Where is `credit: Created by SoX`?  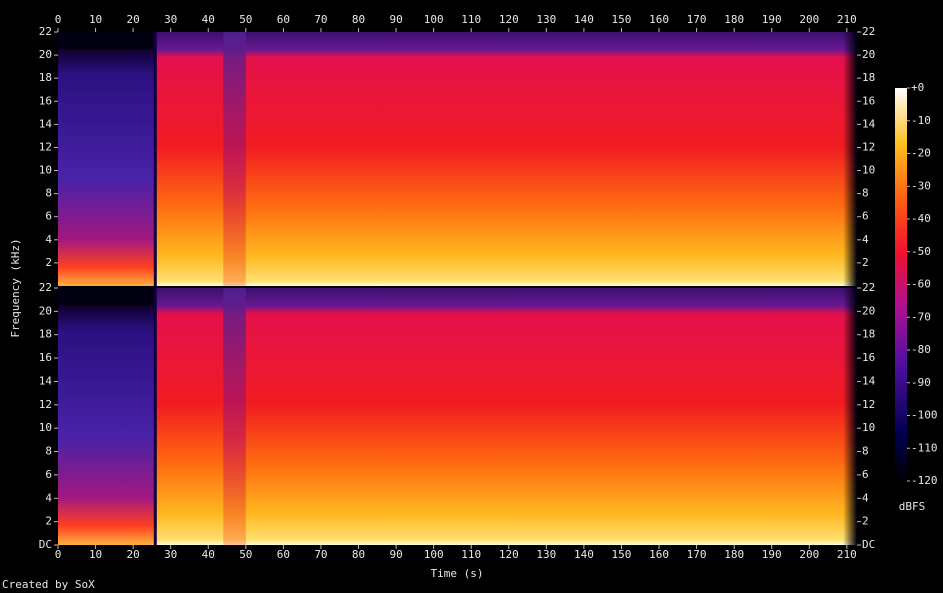
credit: Created by SoX is located at coordinates (48, 584).